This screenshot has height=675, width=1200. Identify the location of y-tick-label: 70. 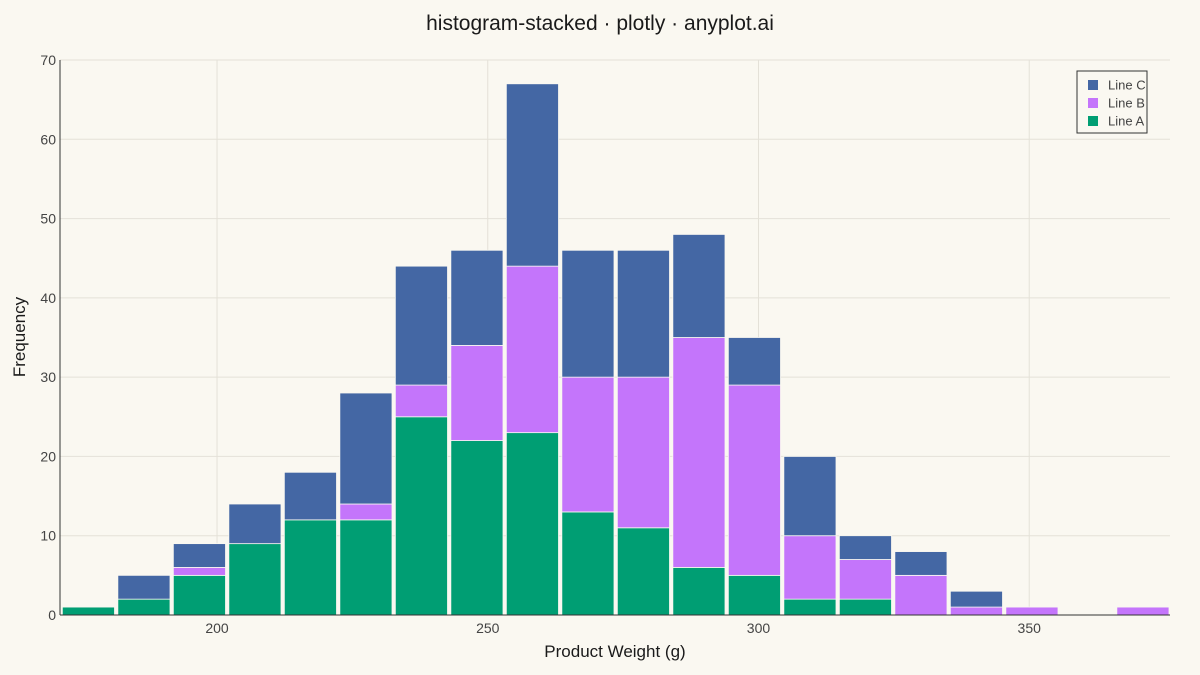
(48, 60).